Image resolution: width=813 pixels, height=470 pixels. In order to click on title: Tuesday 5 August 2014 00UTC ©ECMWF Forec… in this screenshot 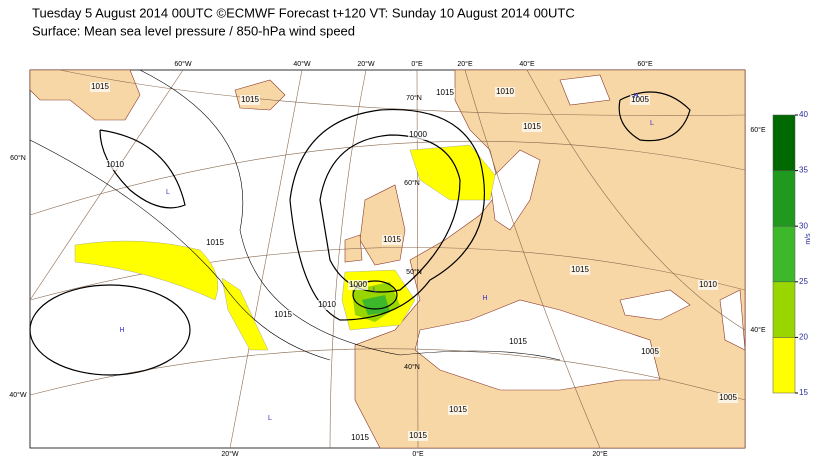, I will do `click(303, 12)`.